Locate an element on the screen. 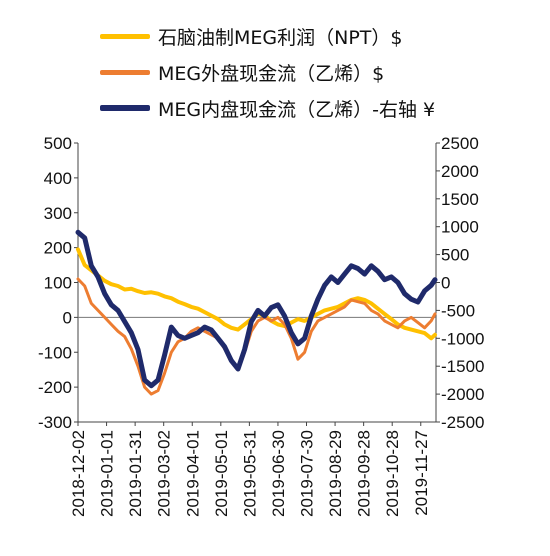 Image resolution: width=550 pixels, height=556 pixels. series-line-external-cashflow is located at coordinates (256, 336).